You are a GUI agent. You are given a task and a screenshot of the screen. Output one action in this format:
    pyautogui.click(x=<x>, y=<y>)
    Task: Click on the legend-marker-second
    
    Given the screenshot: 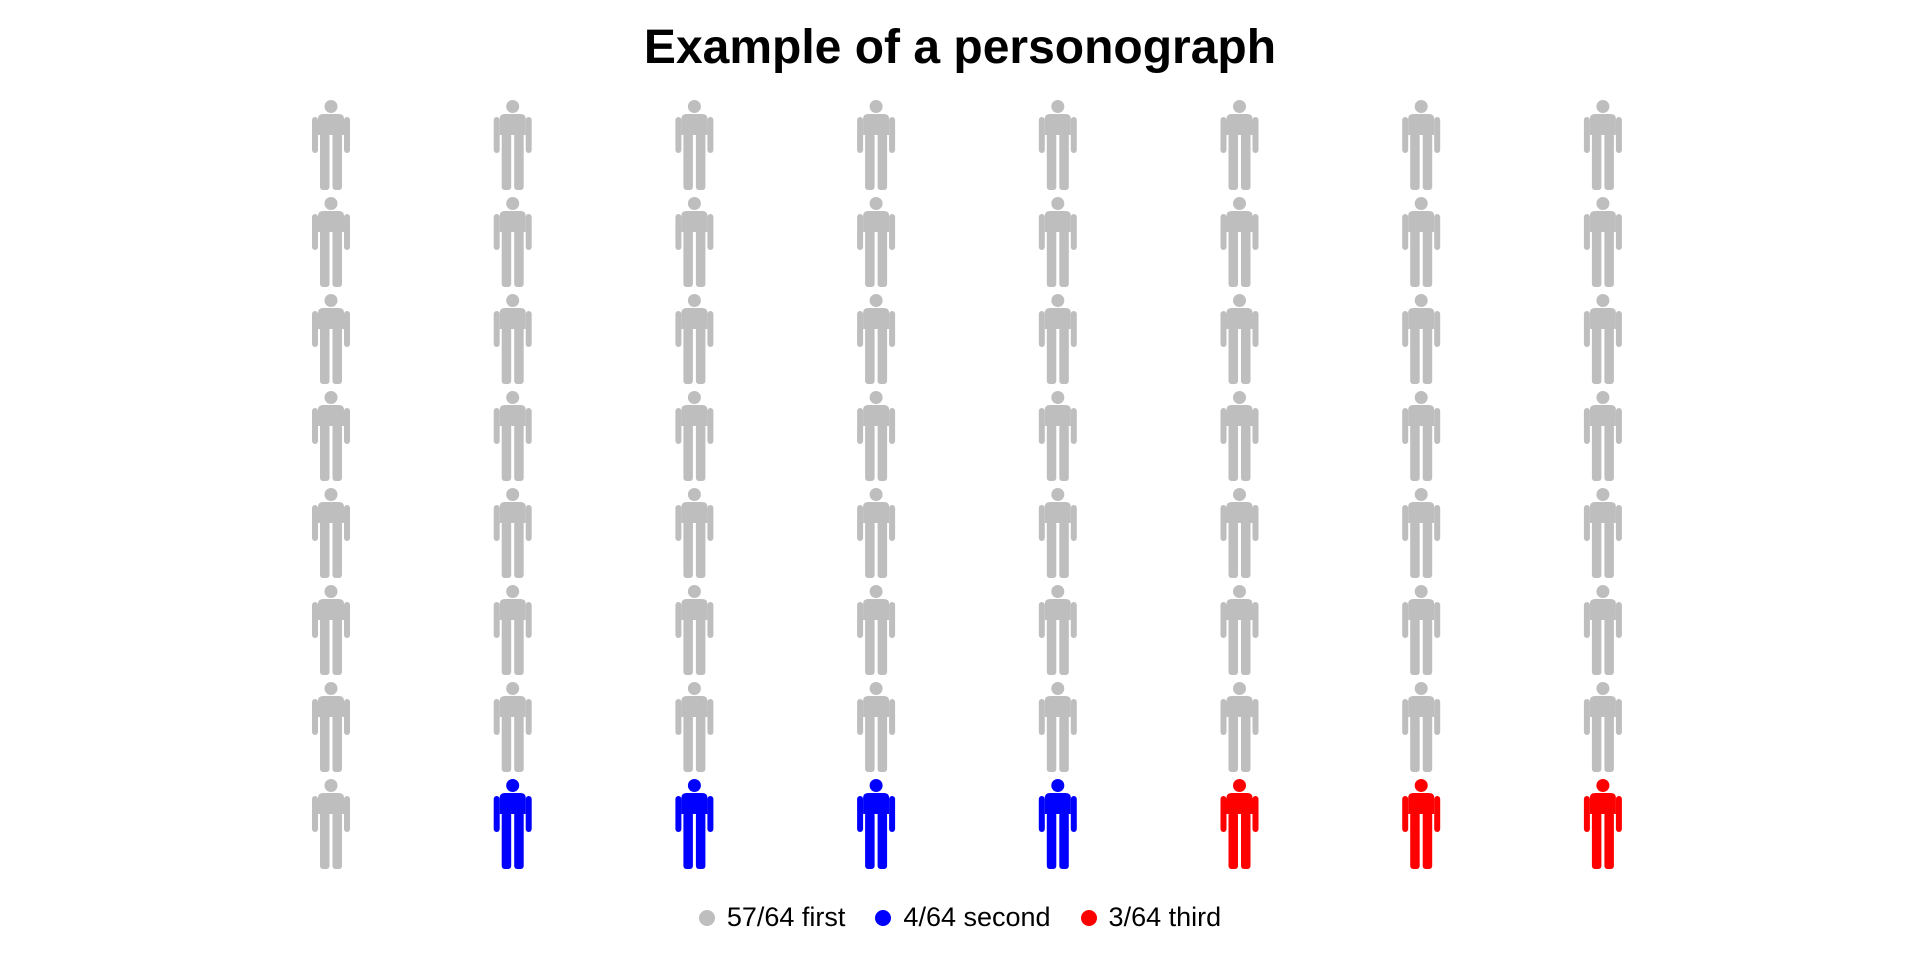 What is the action you would take?
    pyautogui.click(x=883, y=917)
    